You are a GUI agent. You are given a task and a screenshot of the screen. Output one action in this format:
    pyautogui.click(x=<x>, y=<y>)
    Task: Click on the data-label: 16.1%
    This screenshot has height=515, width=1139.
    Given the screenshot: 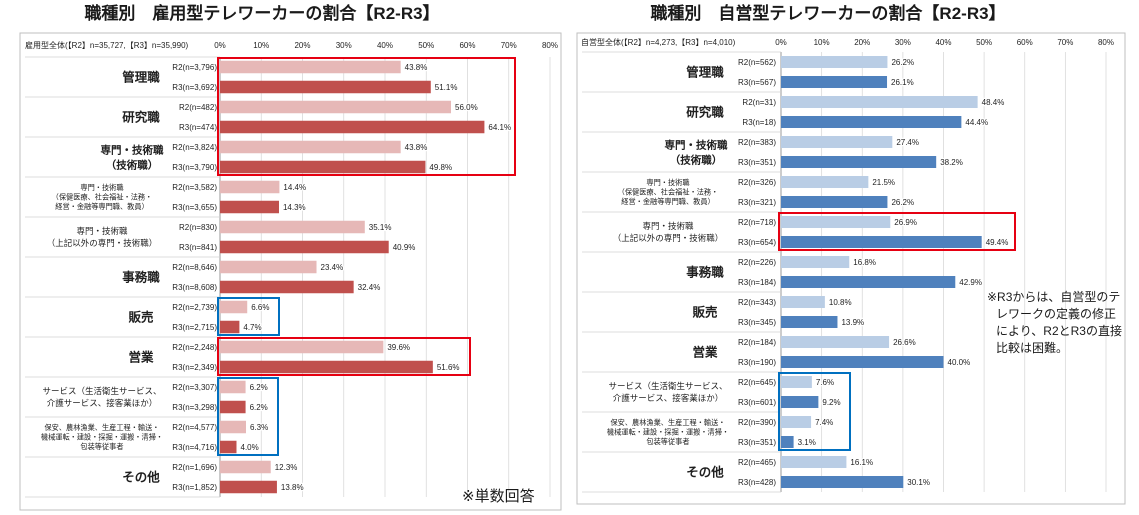 What is the action you would take?
    pyautogui.click(x=861, y=462)
    